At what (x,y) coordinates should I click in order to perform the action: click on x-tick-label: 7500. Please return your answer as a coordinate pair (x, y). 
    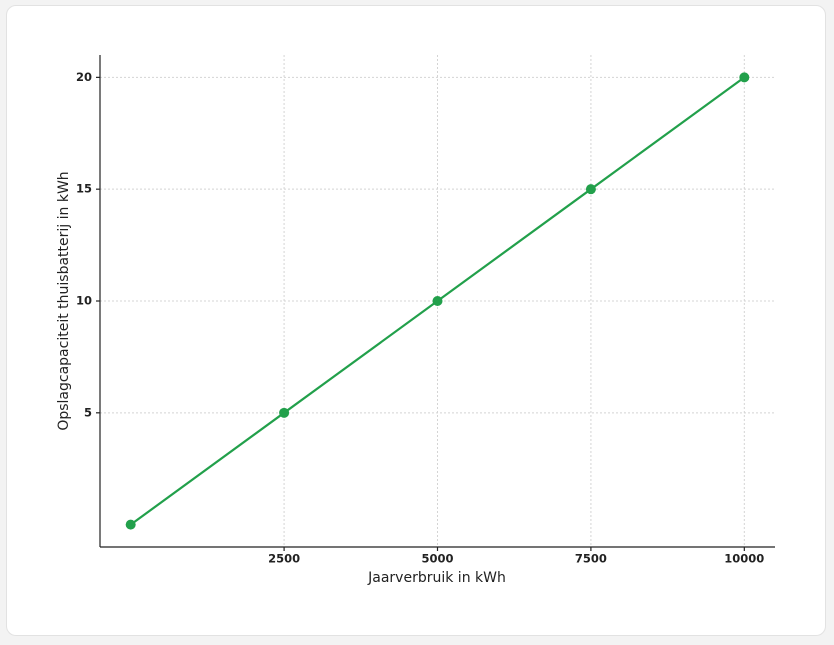
    Looking at the image, I should click on (591, 559).